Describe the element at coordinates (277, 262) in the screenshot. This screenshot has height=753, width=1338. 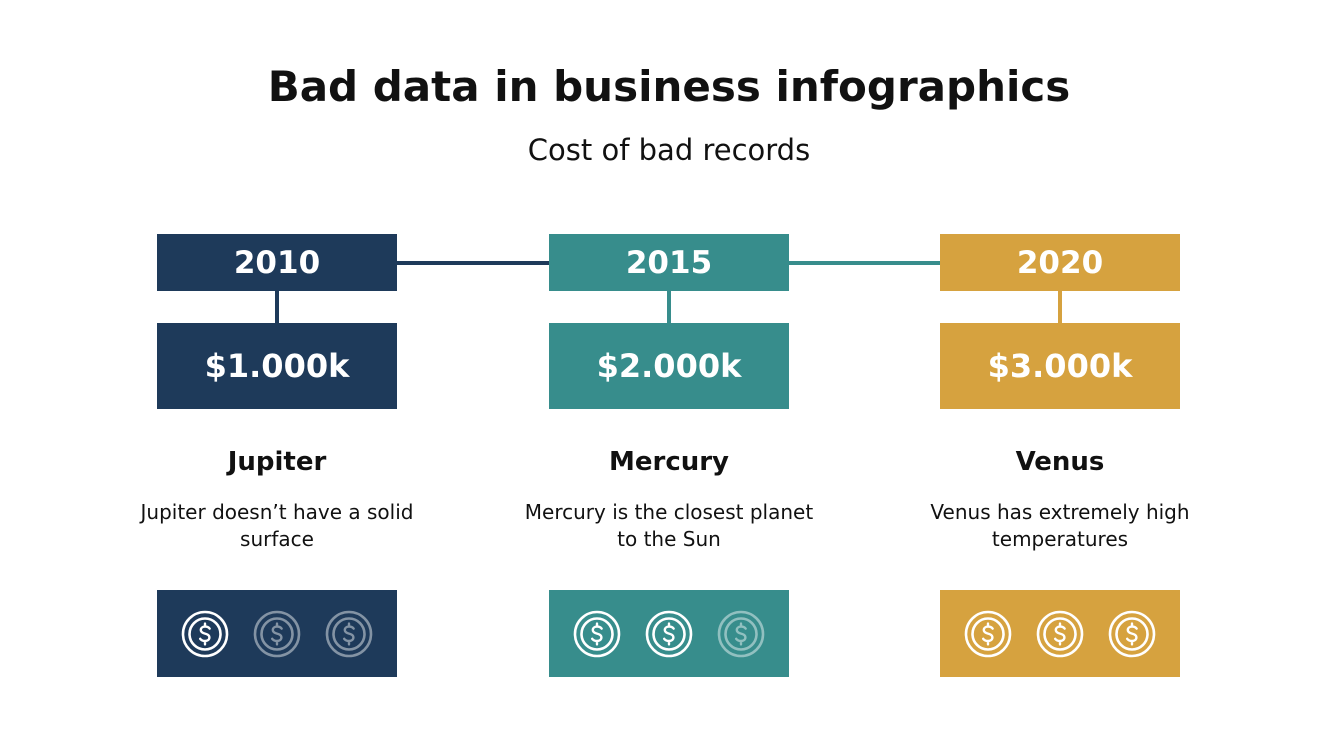
I see `year-box-2010: 2010` at that location.